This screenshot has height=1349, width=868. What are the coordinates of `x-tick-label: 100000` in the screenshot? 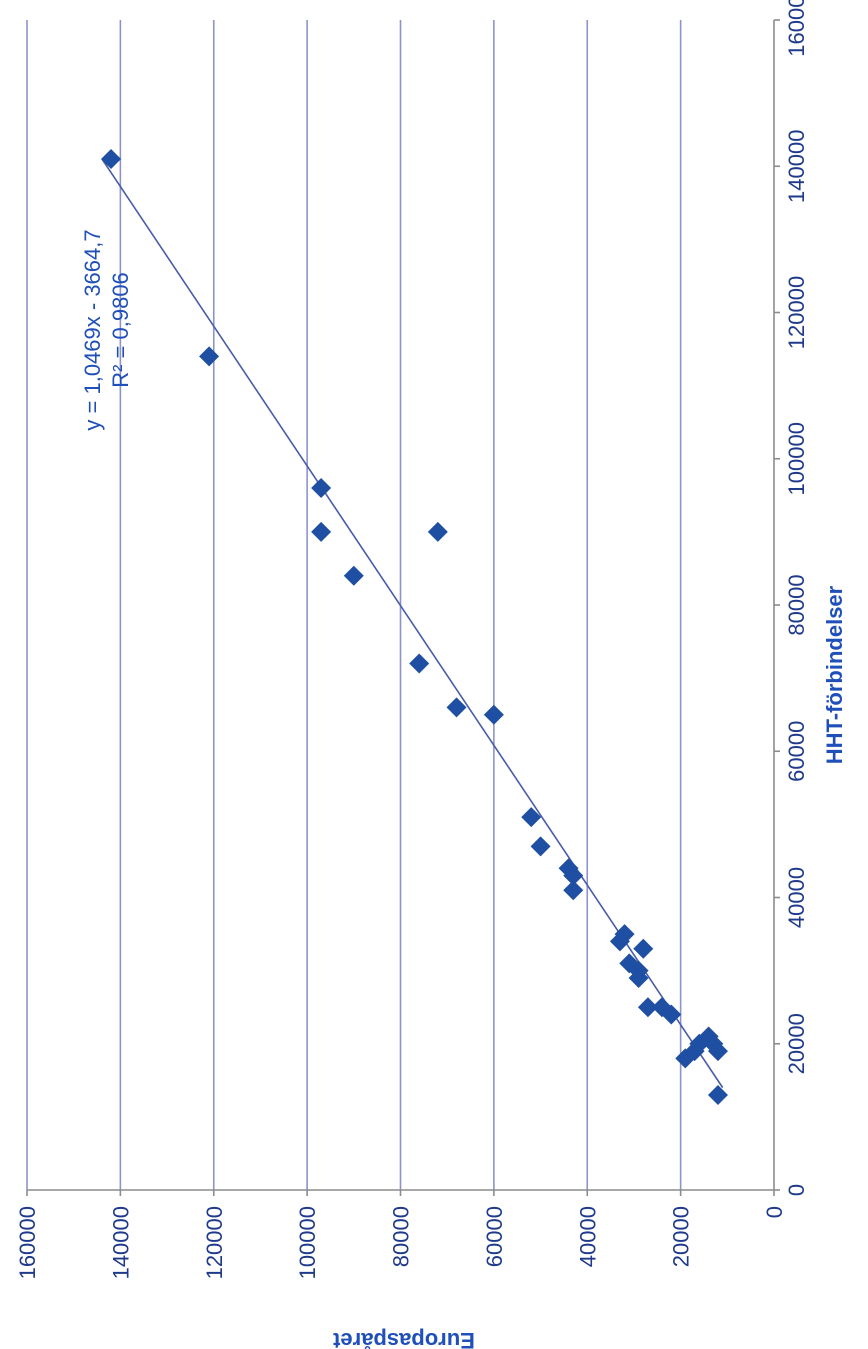 It's located at (796, 458).